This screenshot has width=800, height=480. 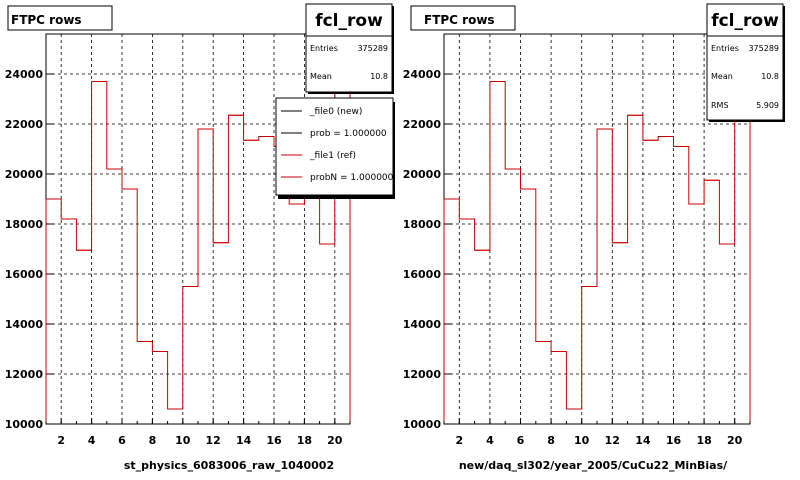 What do you see at coordinates (349, 48) in the screenshot?
I see `stats-box: fcl_row Entries 375289 Mean 10.8` at bounding box center [349, 48].